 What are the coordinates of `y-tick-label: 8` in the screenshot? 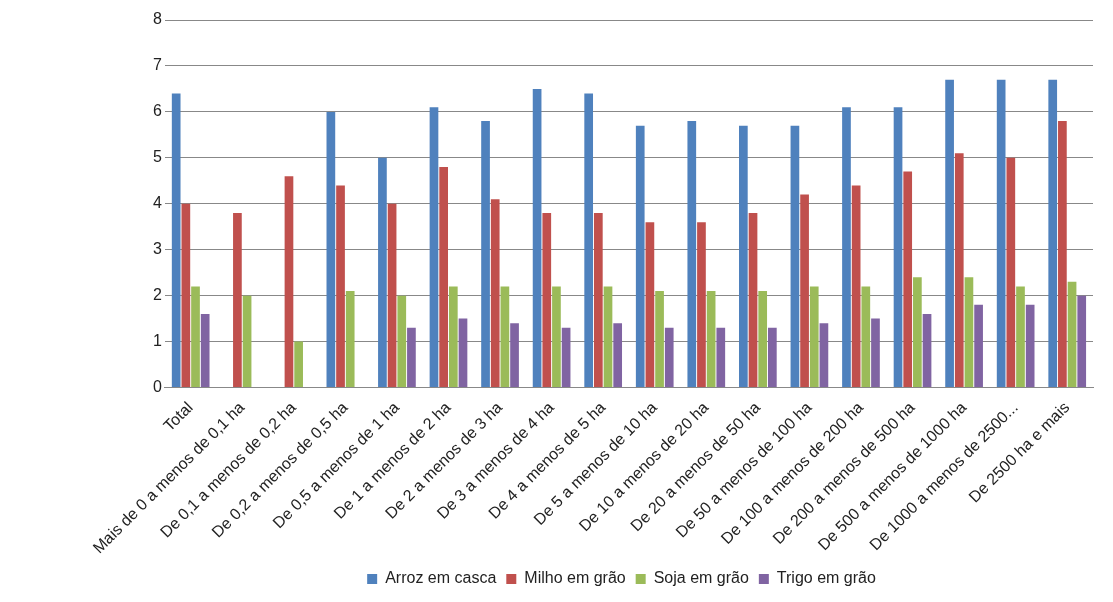 It's located at (157, 19).